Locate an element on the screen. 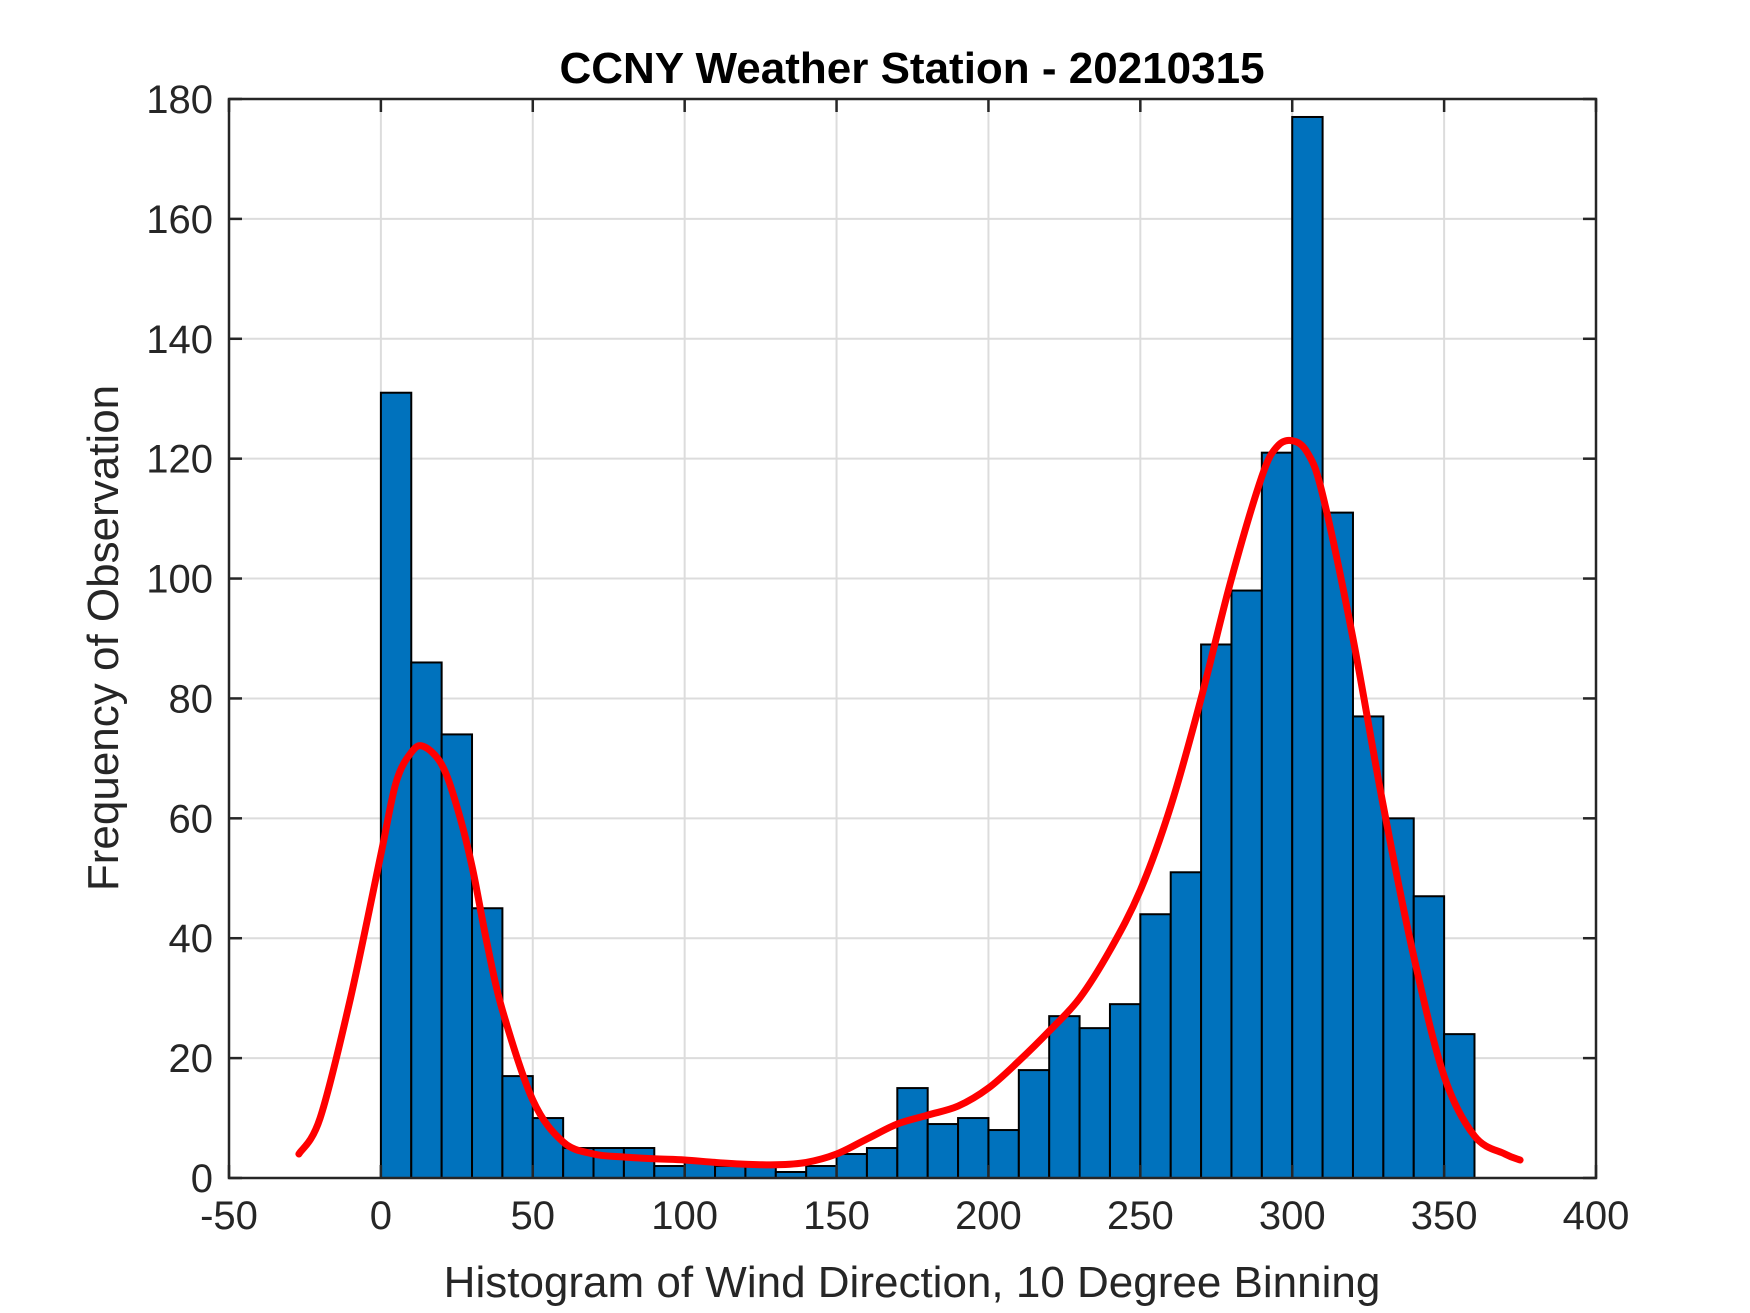  x-tick-label: 350 is located at coordinates (1444, 1216).